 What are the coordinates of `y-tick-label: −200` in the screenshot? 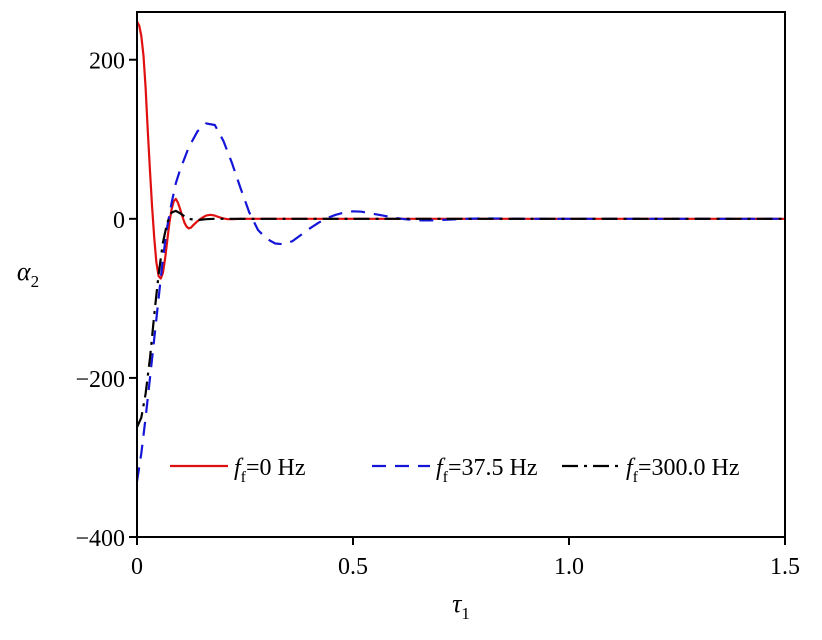 It's located at (100, 380).